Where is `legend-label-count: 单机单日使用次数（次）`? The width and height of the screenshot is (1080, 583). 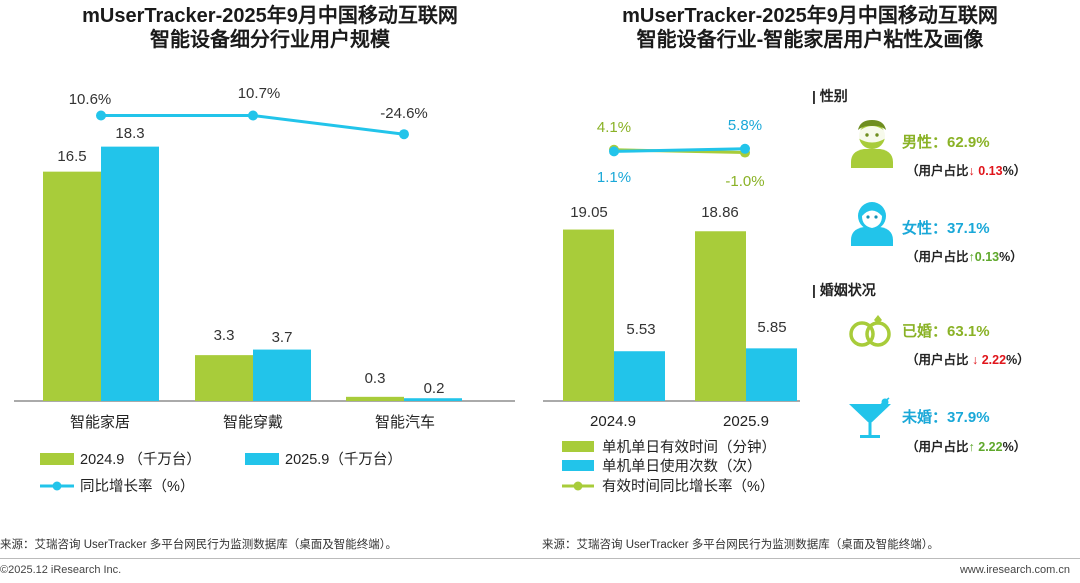
legend-label-count: 单机单日使用次数（次） is located at coordinates (682, 466).